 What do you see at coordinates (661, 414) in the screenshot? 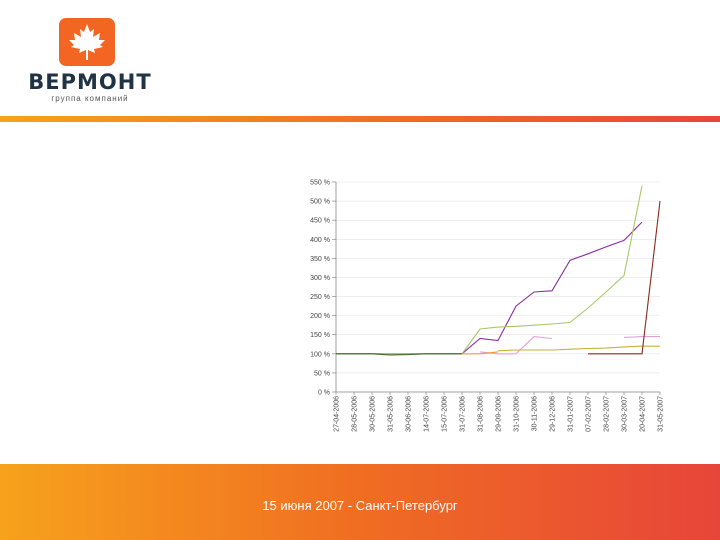
I see `x-tick-label: 31-05-2007` at bounding box center [661, 414].